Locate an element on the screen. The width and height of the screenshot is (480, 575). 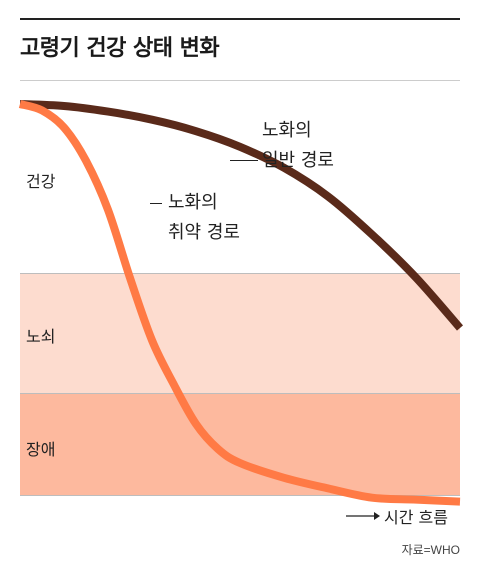
vulnerable-path-label-line1: 노화의 is located at coordinates (193, 202).